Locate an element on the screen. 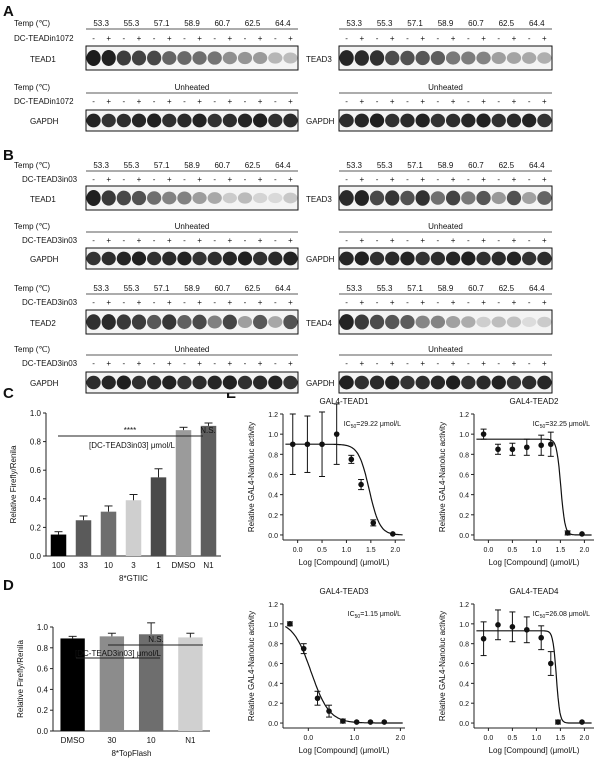  temp-label: 60.7 is located at coordinates (222, 288).